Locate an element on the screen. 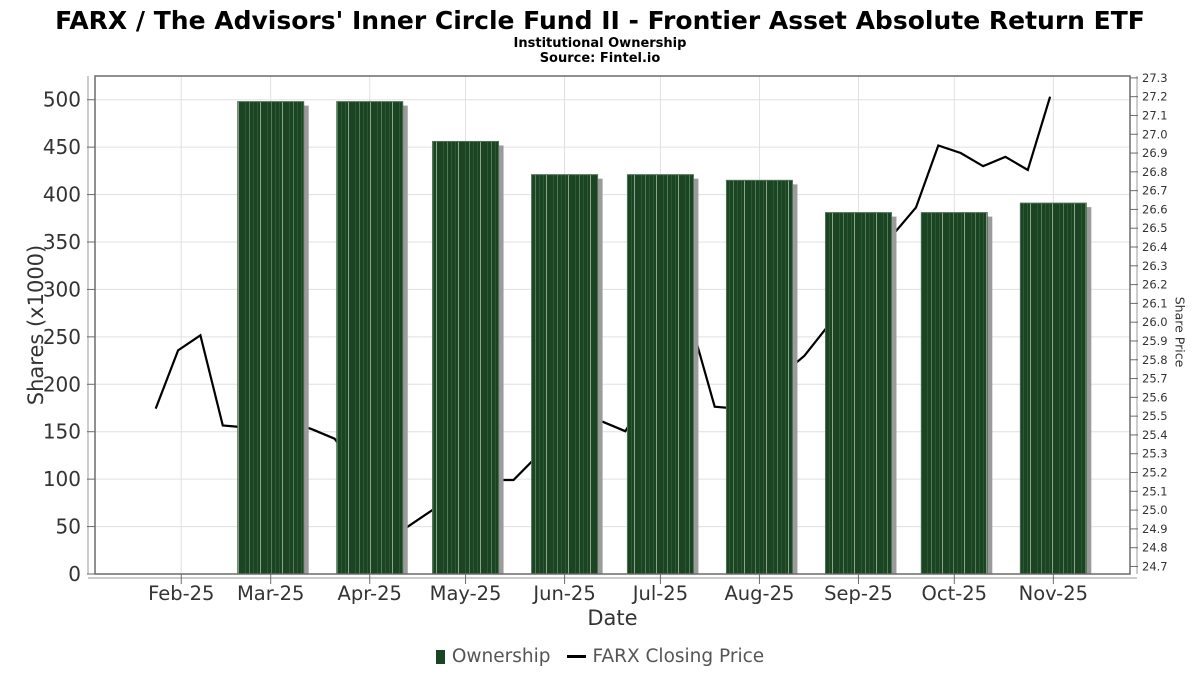 This screenshot has width=1200, height=675. y-right-tick-label: 25.9 is located at coordinates (1155, 341).